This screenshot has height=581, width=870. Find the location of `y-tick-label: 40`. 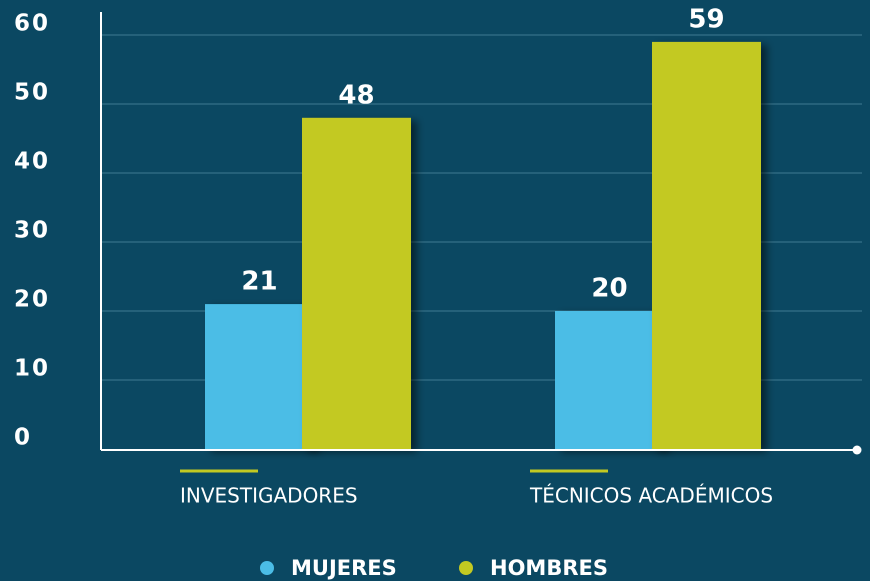

y-tick-label: 40 is located at coordinates (32, 162).